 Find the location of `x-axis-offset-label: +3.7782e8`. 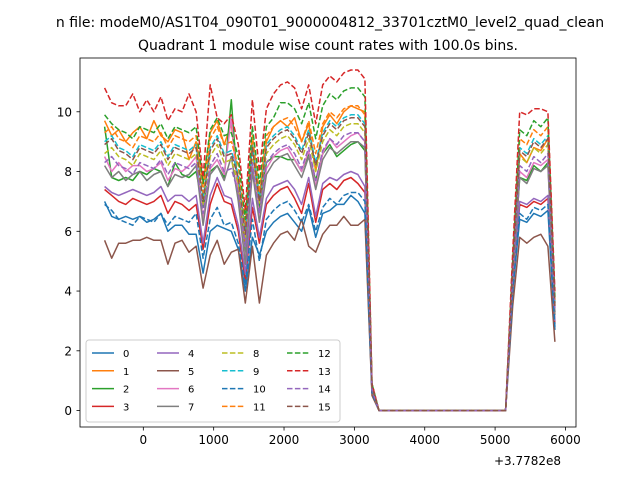

x-axis-offset-label: +3.7782e8 is located at coordinates (527, 461).